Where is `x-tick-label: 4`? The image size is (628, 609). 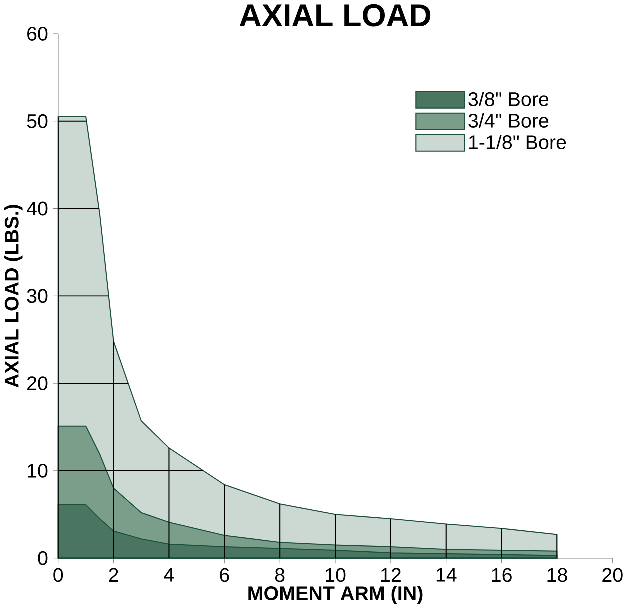
x-tick-label: 4 is located at coordinates (169, 575).